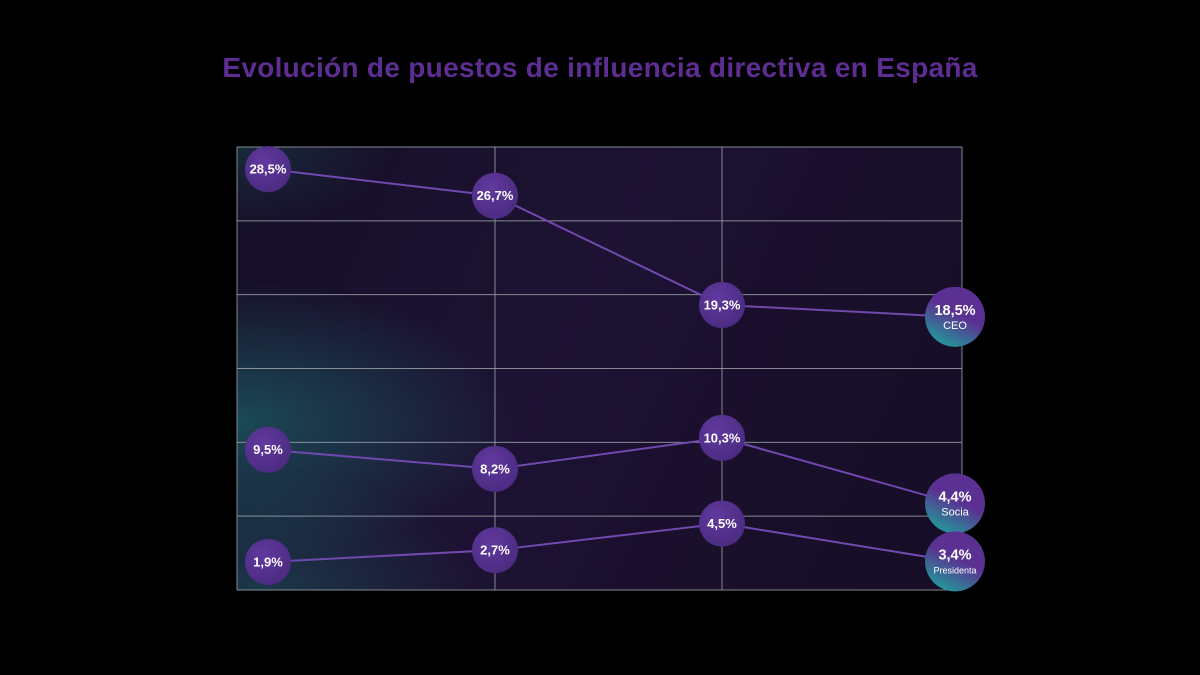 This screenshot has height=675, width=1200. I want to click on series-line-socia, so click(611, 470).